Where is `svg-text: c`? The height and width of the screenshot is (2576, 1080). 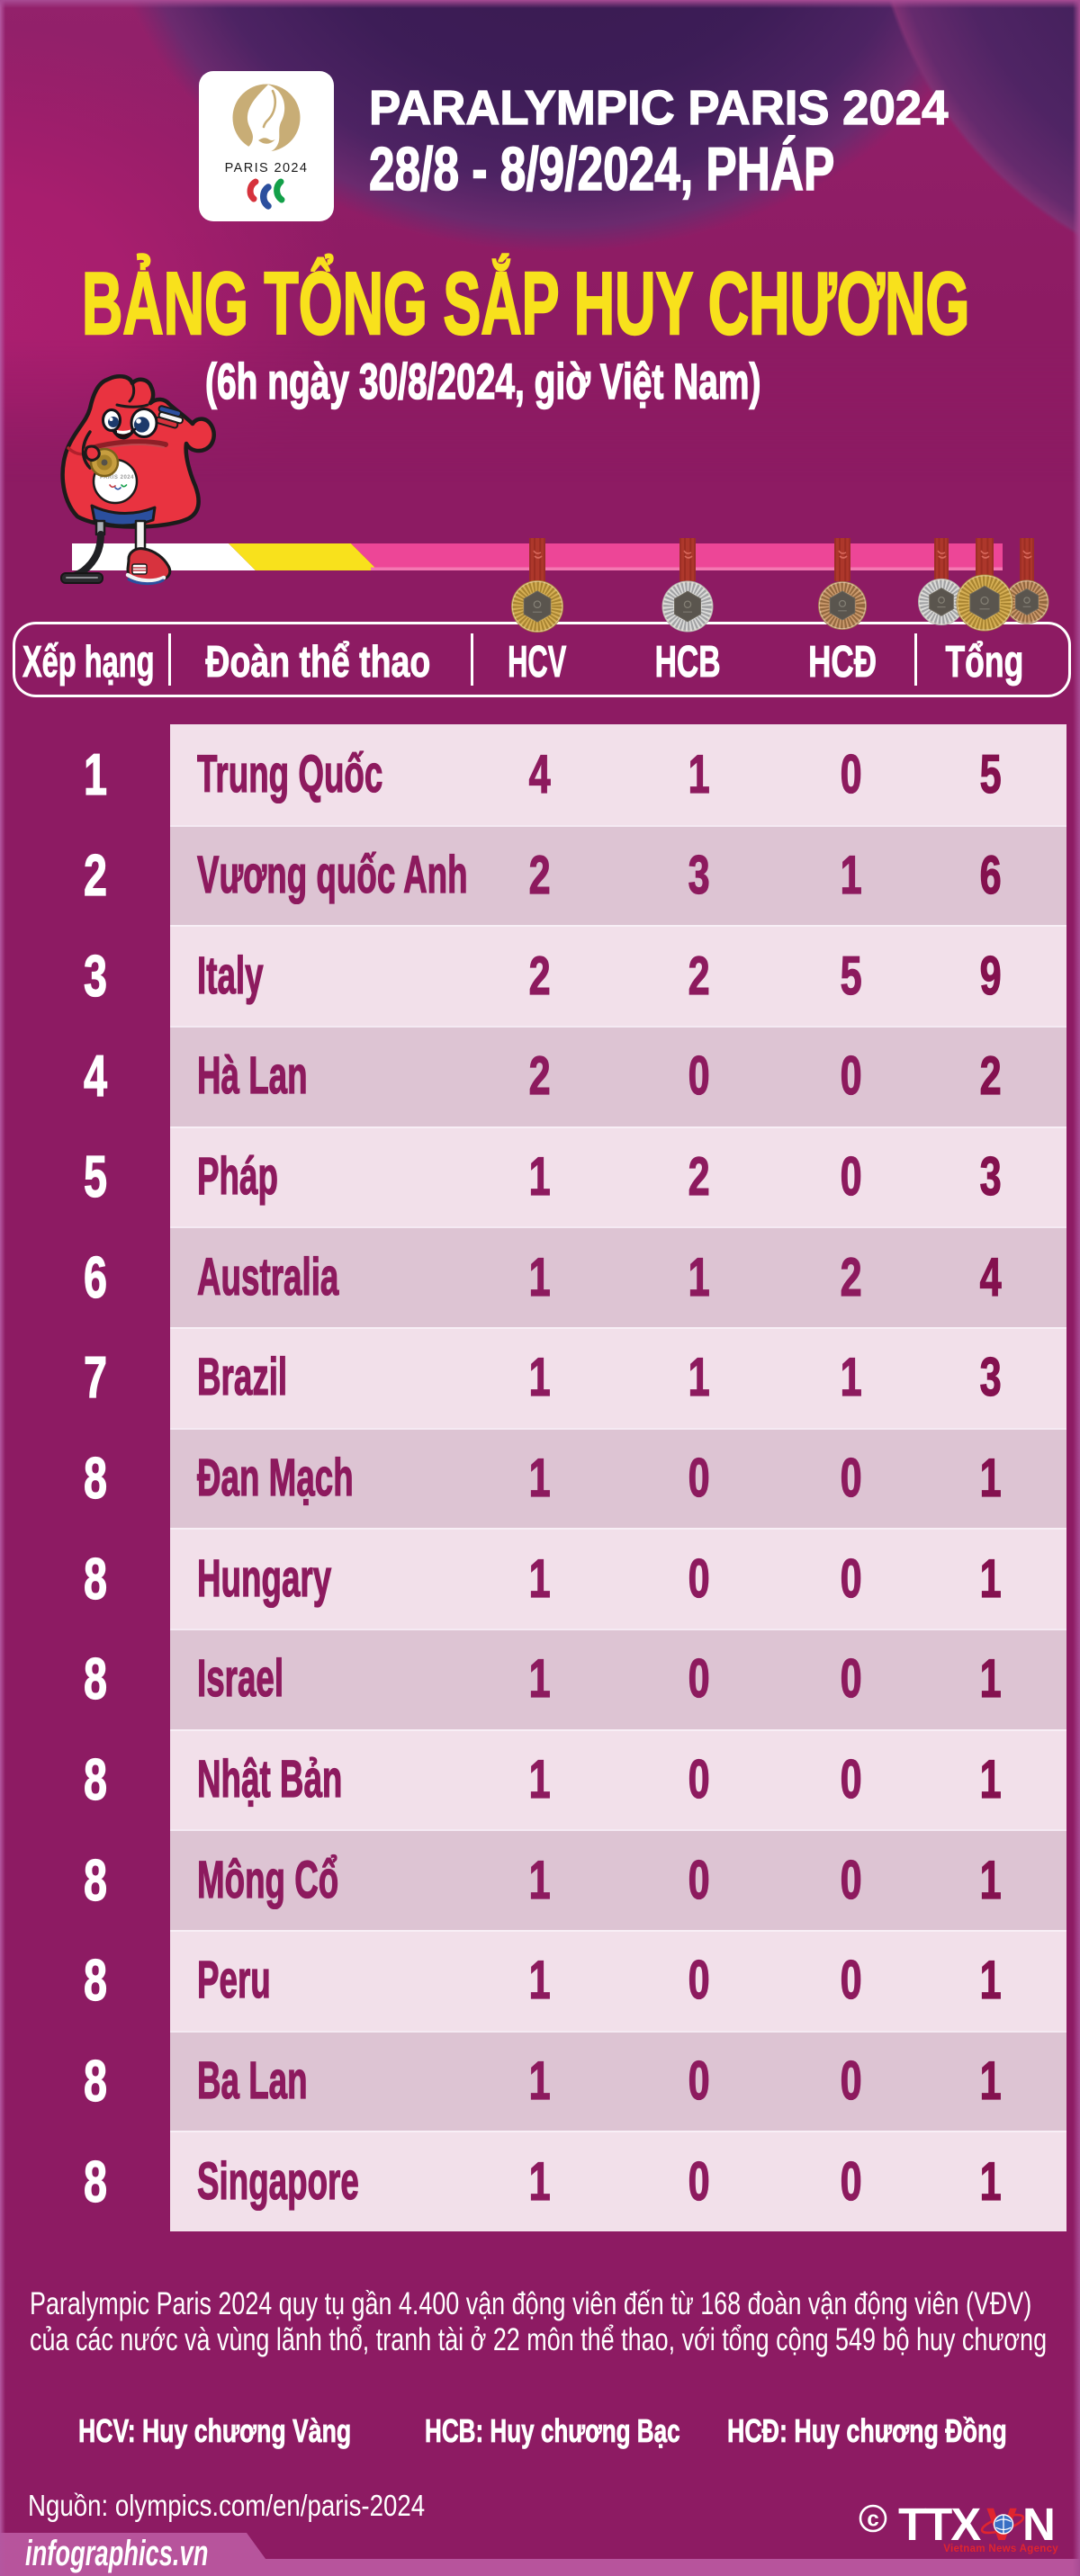 svg-text: c is located at coordinates (872, 2520).